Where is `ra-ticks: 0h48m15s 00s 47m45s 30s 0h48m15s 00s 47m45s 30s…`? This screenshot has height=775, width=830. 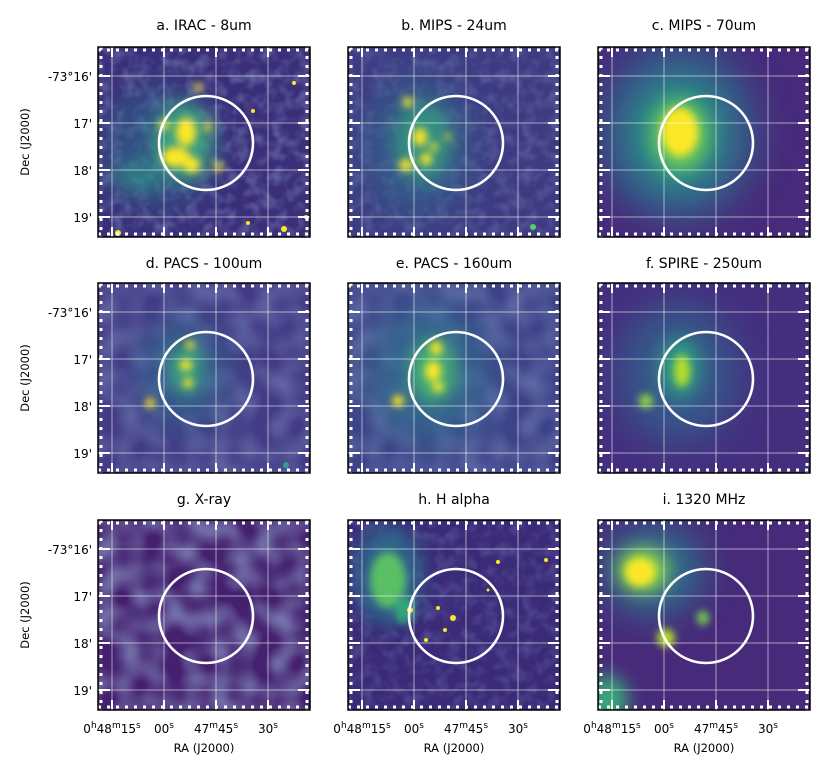
ra-ticks: 0h48m15s 00s 47m45s 30s 0h48m15s 00s 47m45s 30s… is located at coordinates (430, 728).